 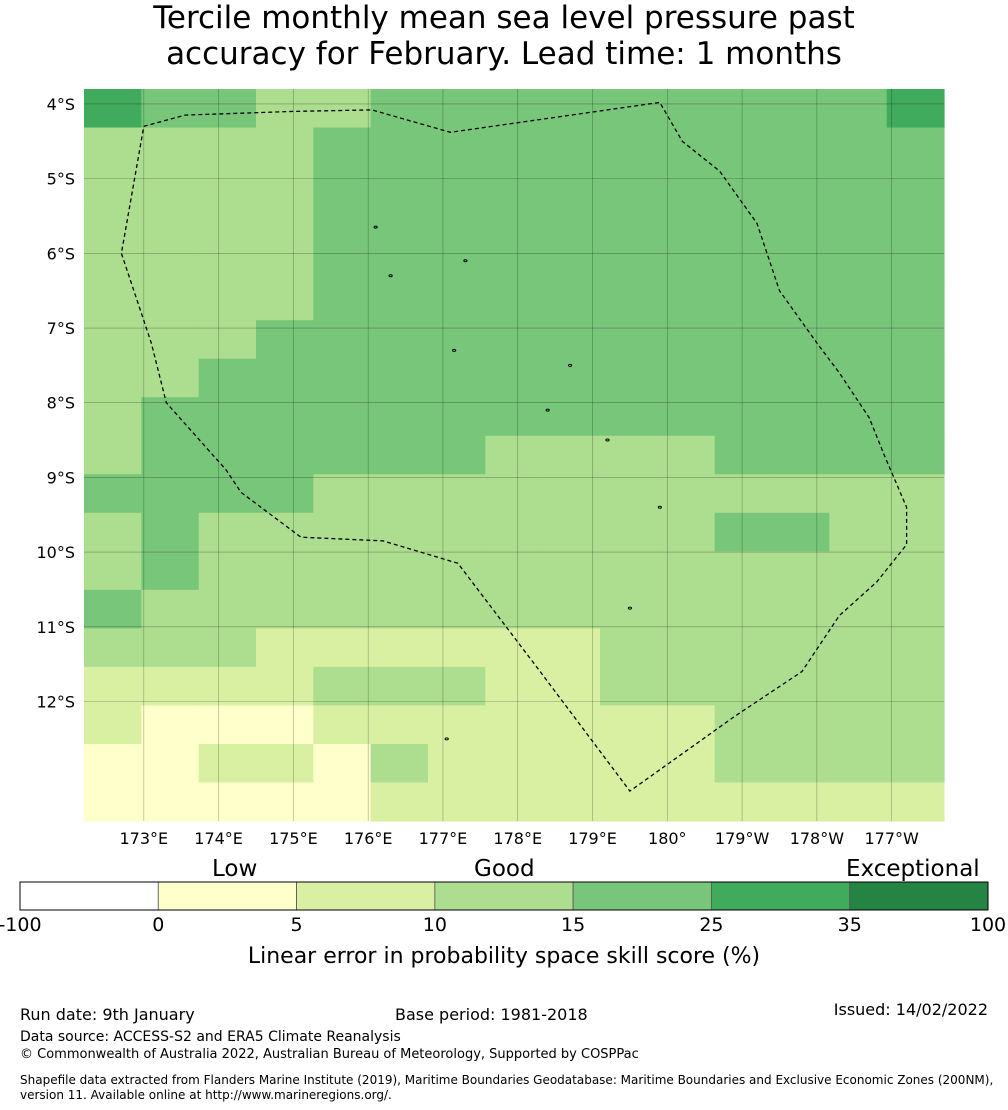 What do you see at coordinates (517, 838) in the screenshot?
I see `longitude-label: 178°E` at bounding box center [517, 838].